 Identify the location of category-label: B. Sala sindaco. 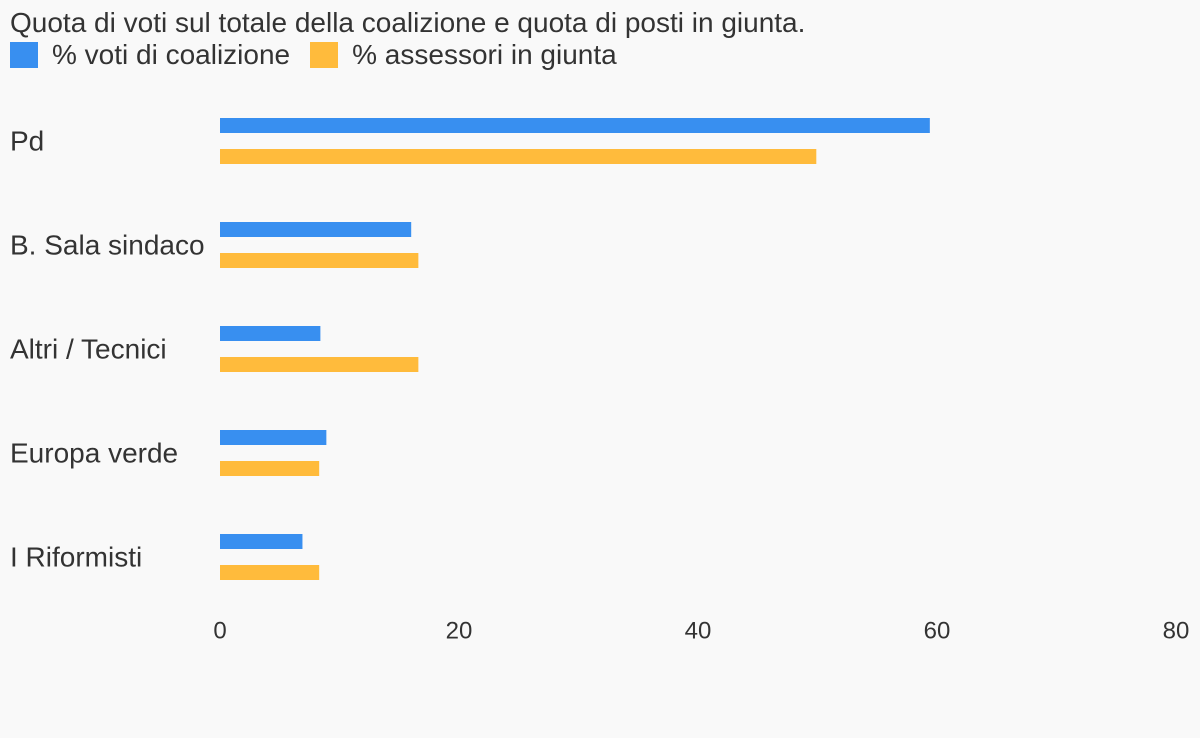
(107, 244).